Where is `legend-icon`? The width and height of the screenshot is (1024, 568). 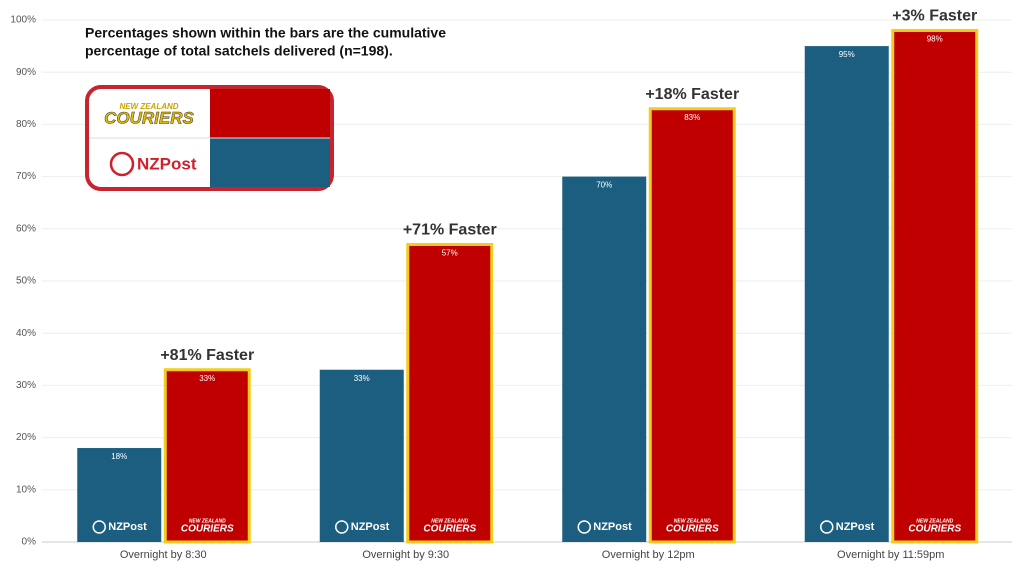 legend-icon is located at coordinates (122, 164).